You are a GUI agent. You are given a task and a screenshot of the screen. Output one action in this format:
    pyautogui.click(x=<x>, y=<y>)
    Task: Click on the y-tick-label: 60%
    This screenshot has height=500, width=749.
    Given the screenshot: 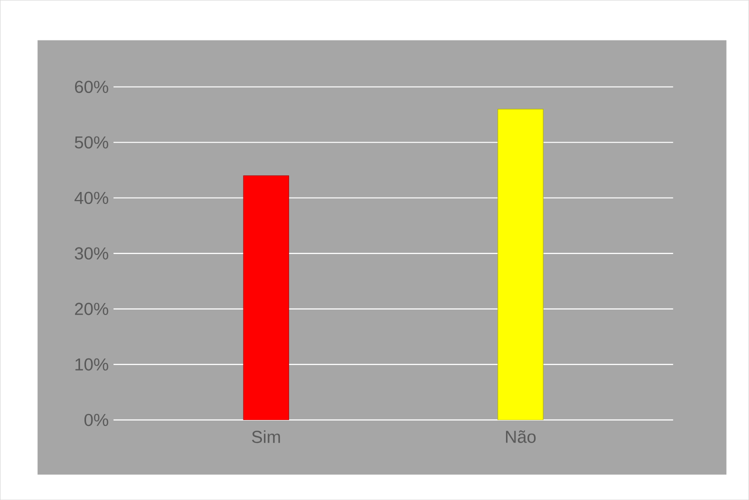 What is the action you would take?
    pyautogui.click(x=91, y=86)
    